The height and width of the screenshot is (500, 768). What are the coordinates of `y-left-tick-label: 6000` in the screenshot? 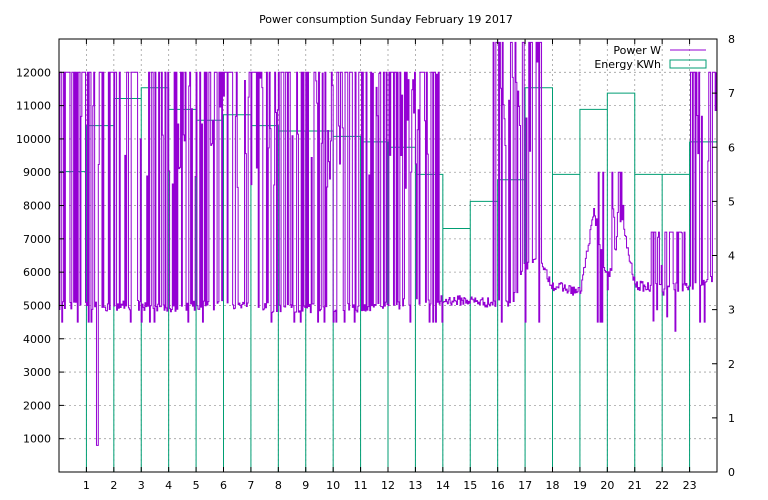 It's located at (37, 272).